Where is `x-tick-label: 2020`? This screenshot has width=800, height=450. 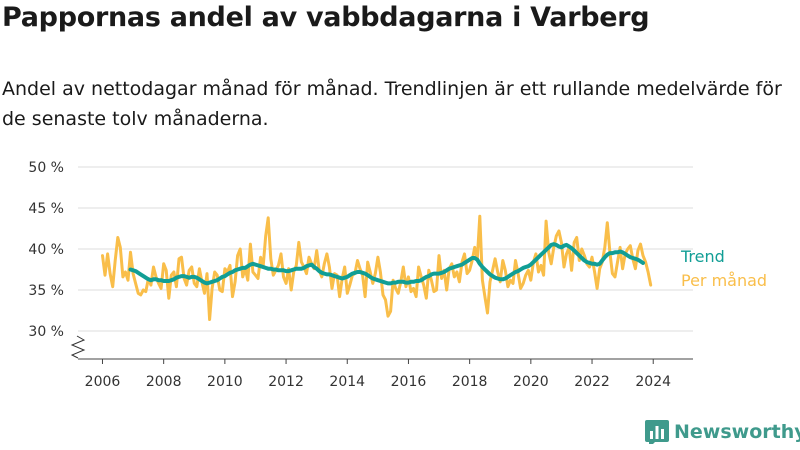
x-tick-label: 2020 is located at coordinates (531, 382).